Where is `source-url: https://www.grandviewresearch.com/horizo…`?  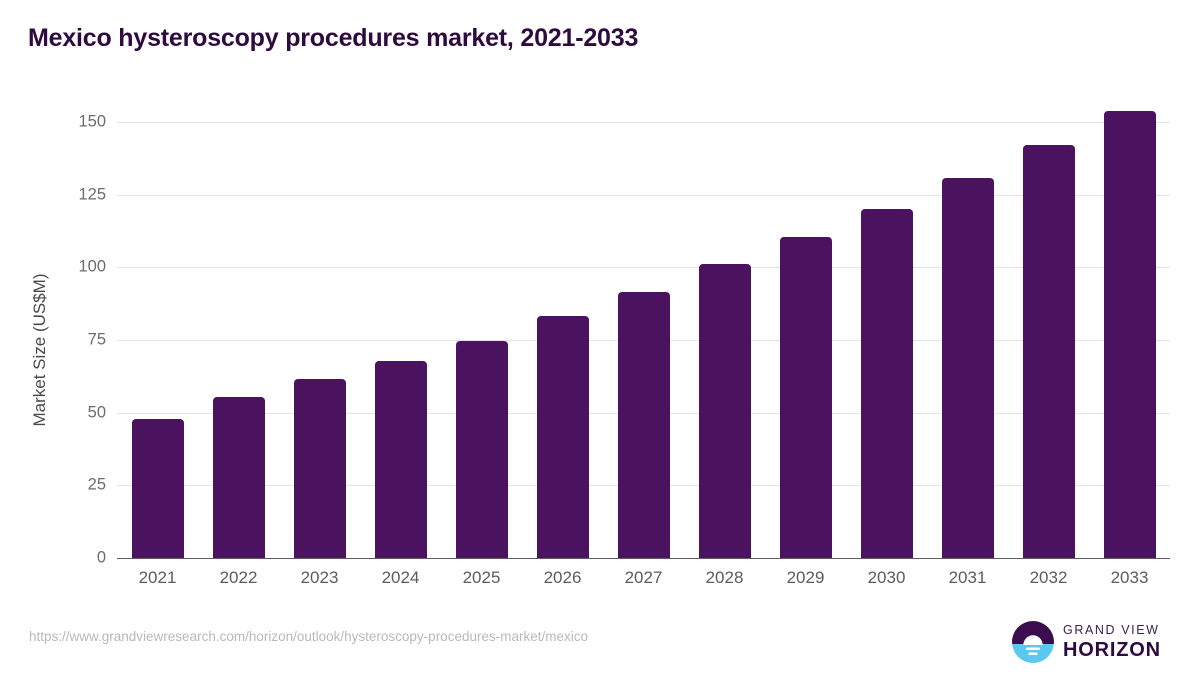 source-url: https://www.grandviewresearch.com/horizo… is located at coordinates (308, 636).